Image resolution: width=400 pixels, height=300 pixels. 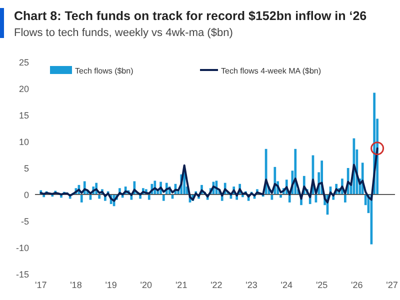 What do you see at coordinates (76, 285) in the screenshot?
I see `x-tick-label: '18` at bounding box center [76, 285].